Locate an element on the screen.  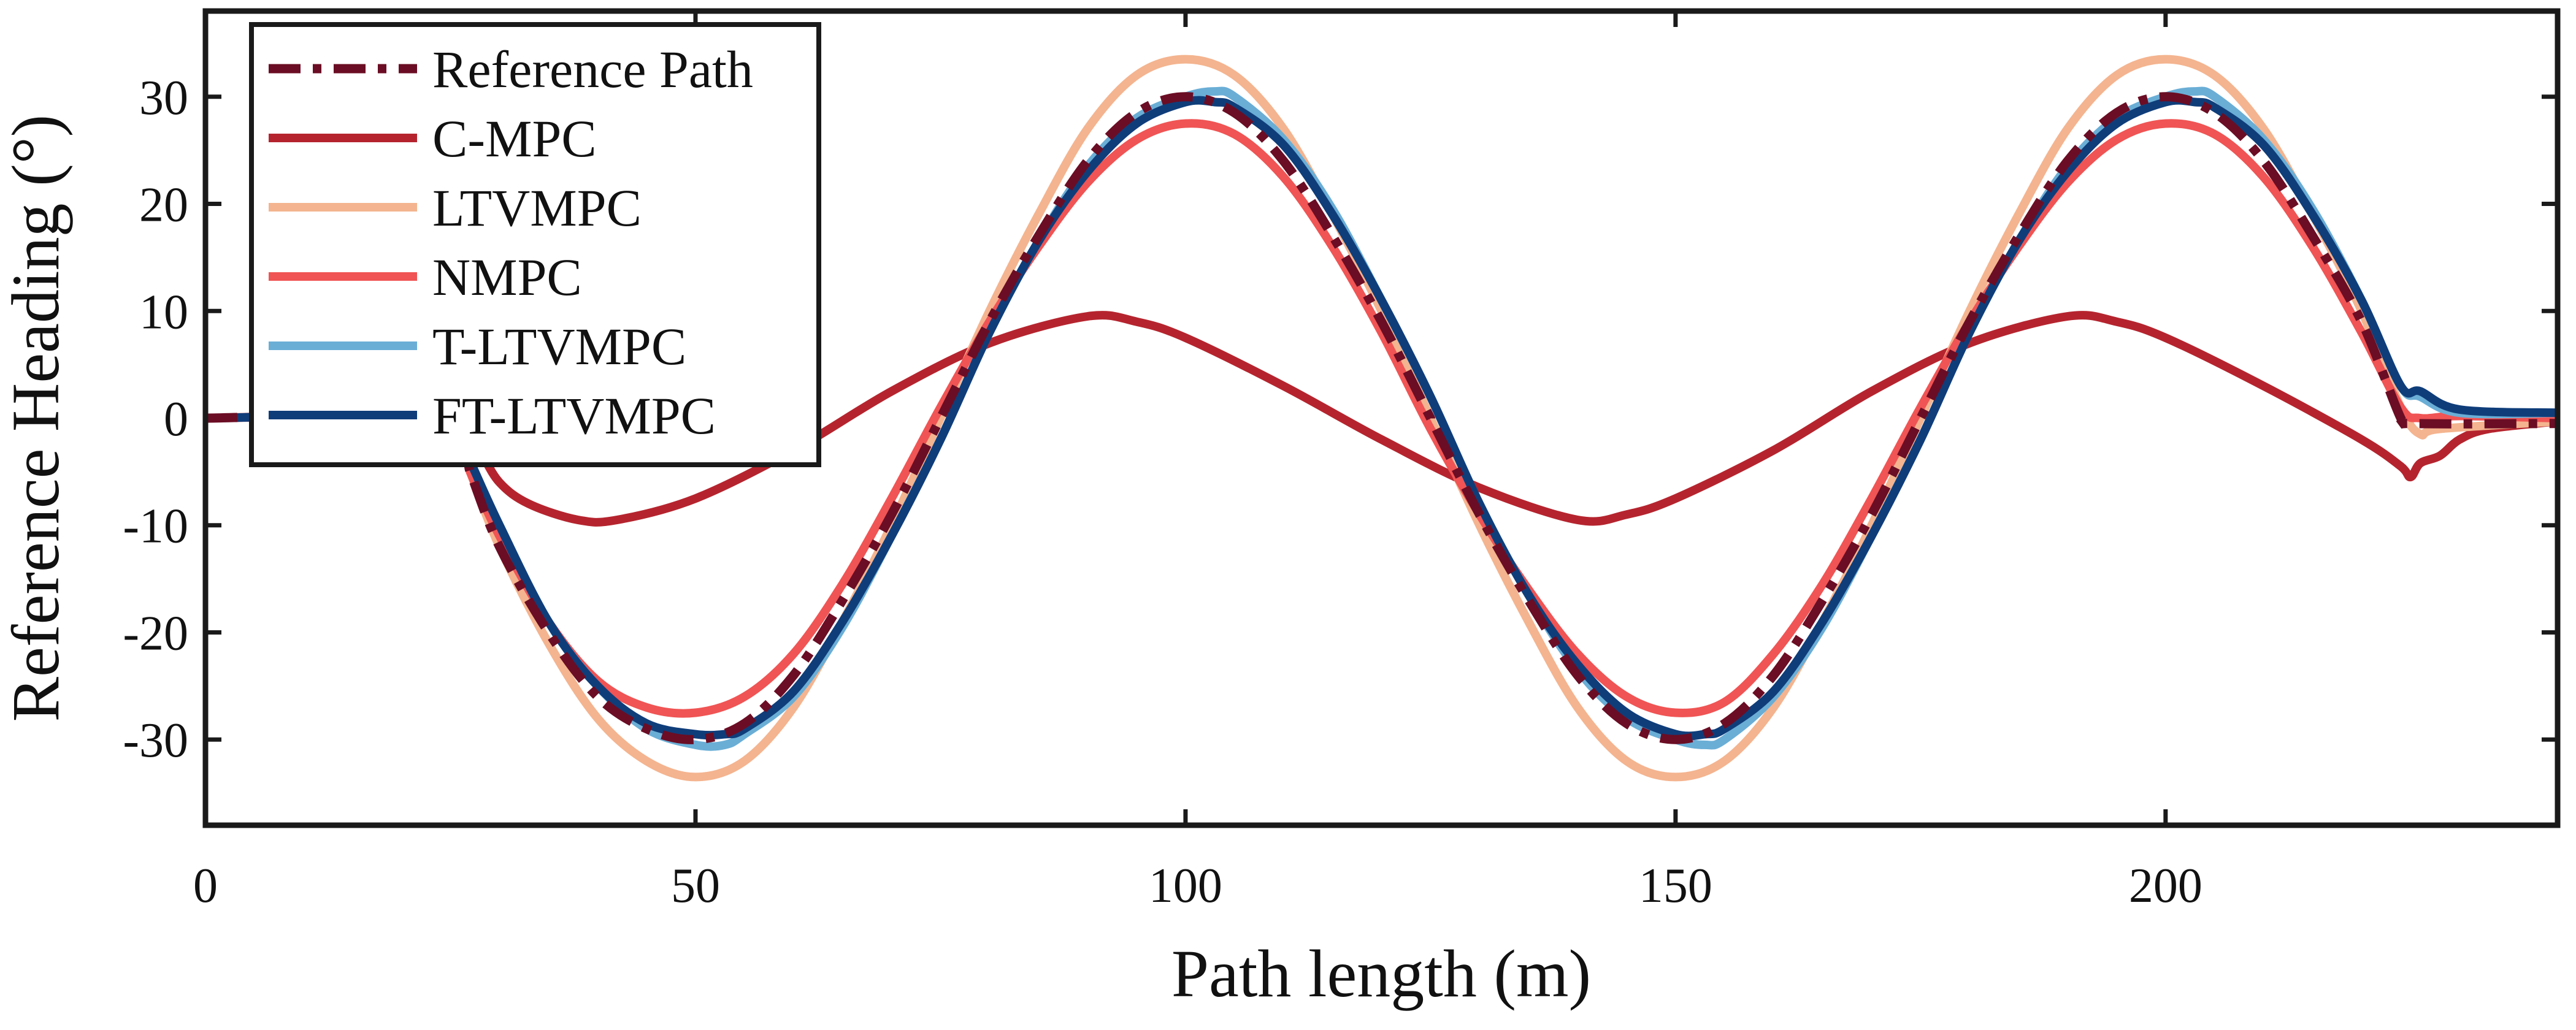
x-tick-label: 100 is located at coordinates (1185, 886).